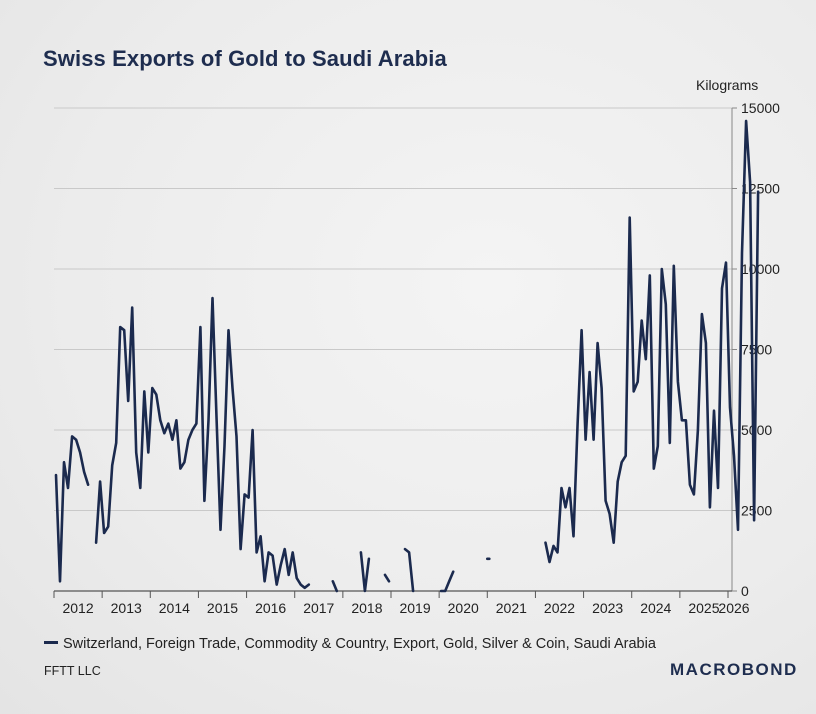 Image resolution: width=816 pixels, height=714 pixels. I want to click on x-tick-label: 2016, so click(270, 608).